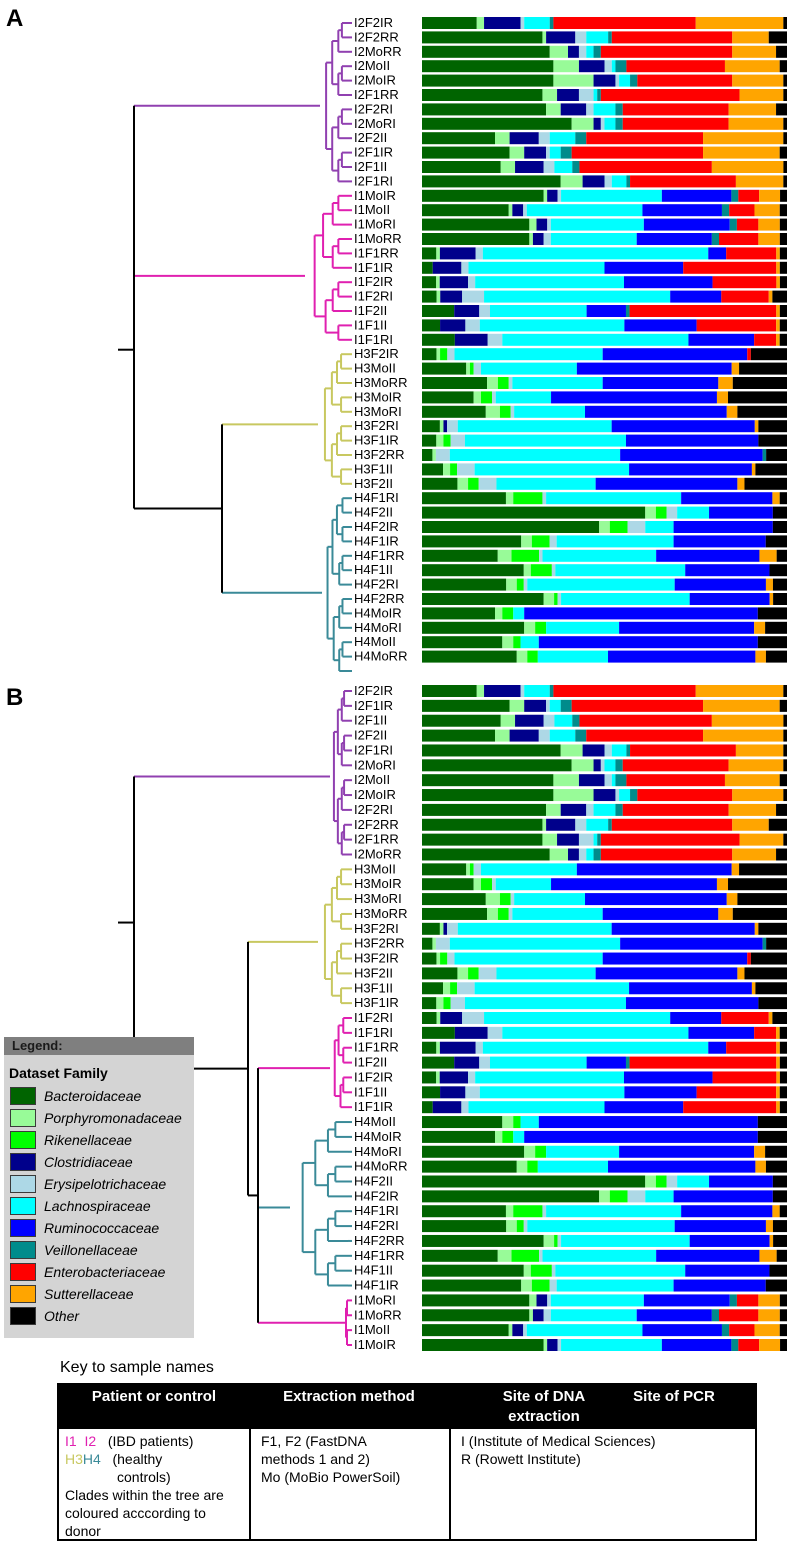 Image resolution: width=792 pixels, height=1548 pixels. What do you see at coordinates (373, 690) in the screenshot?
I see `sample-label: I2F2IR` at bounding box center [373, 690].